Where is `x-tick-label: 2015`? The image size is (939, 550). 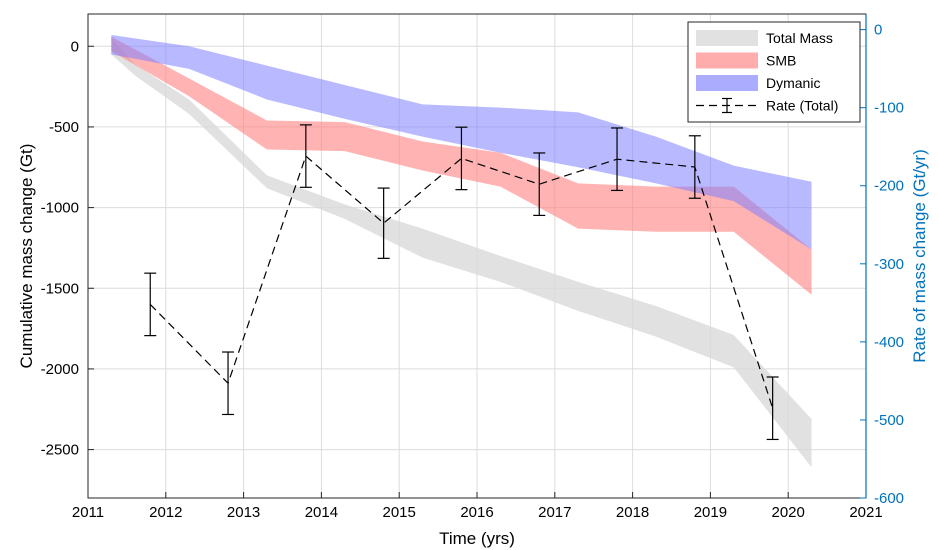
x-tick-label: 2015 is located at coordinates (399, 512).